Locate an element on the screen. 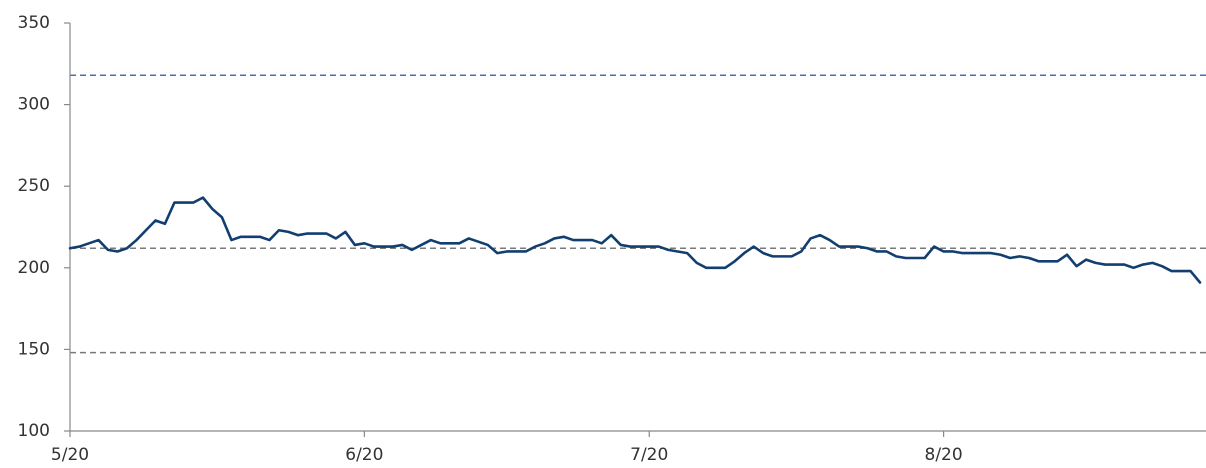 The height and width of the screenshot is (468, 1206). x-tick-label: 6/20 is located at coordinates (364, 455).